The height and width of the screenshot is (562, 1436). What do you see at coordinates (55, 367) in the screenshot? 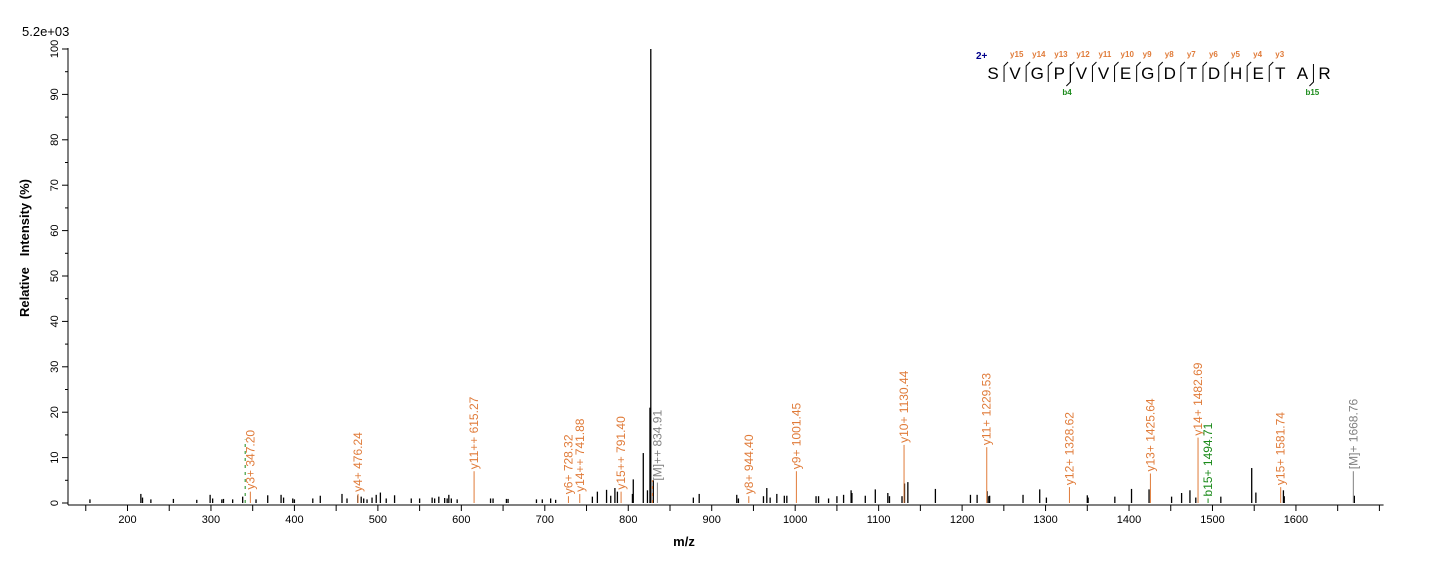
I see `y-tick-label: 30` at bounding box center [55, 367].